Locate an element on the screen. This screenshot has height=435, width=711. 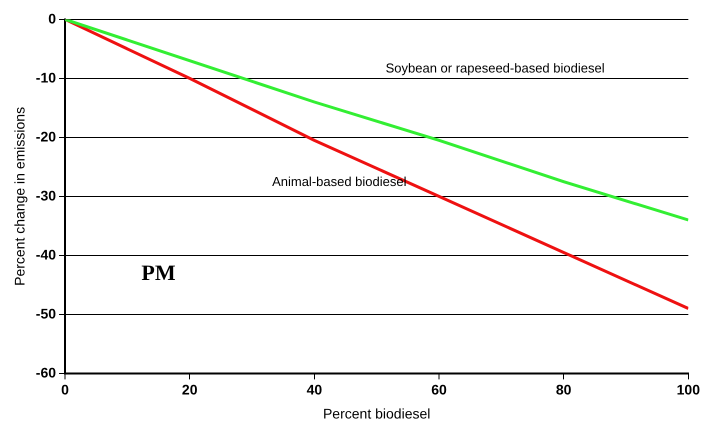
y-tick-label: -10 is located at coordinates (46, 77).